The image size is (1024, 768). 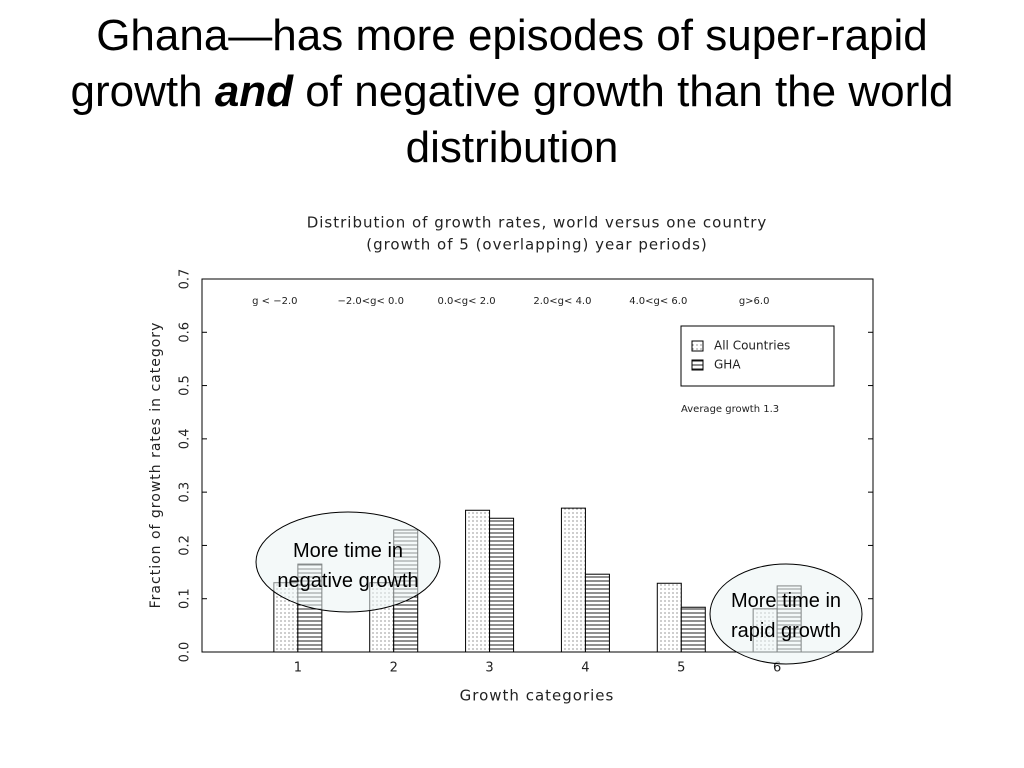 I want to click on chart-subtitle: (growth of 5 (overlapping) year periods), so click(x=537, y=245).